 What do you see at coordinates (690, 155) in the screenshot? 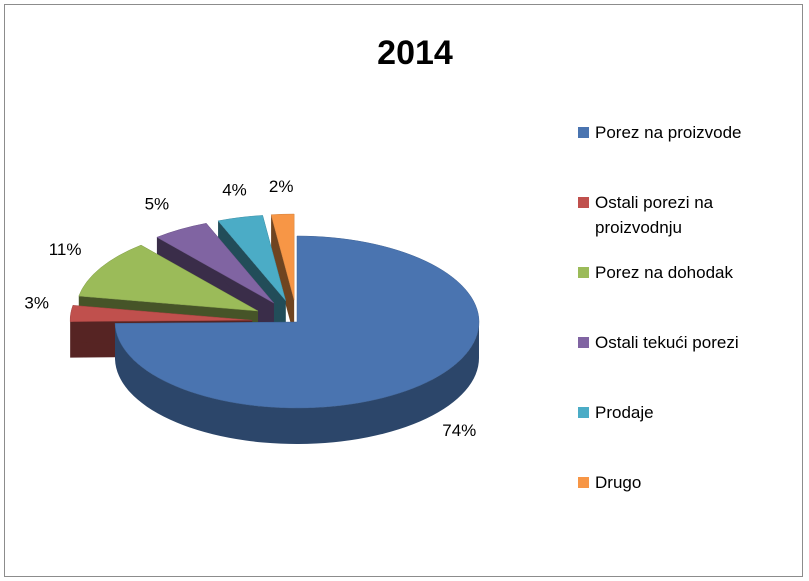
I see `legend-entry: Porez na proizvode` at bounding box center [690, 155].